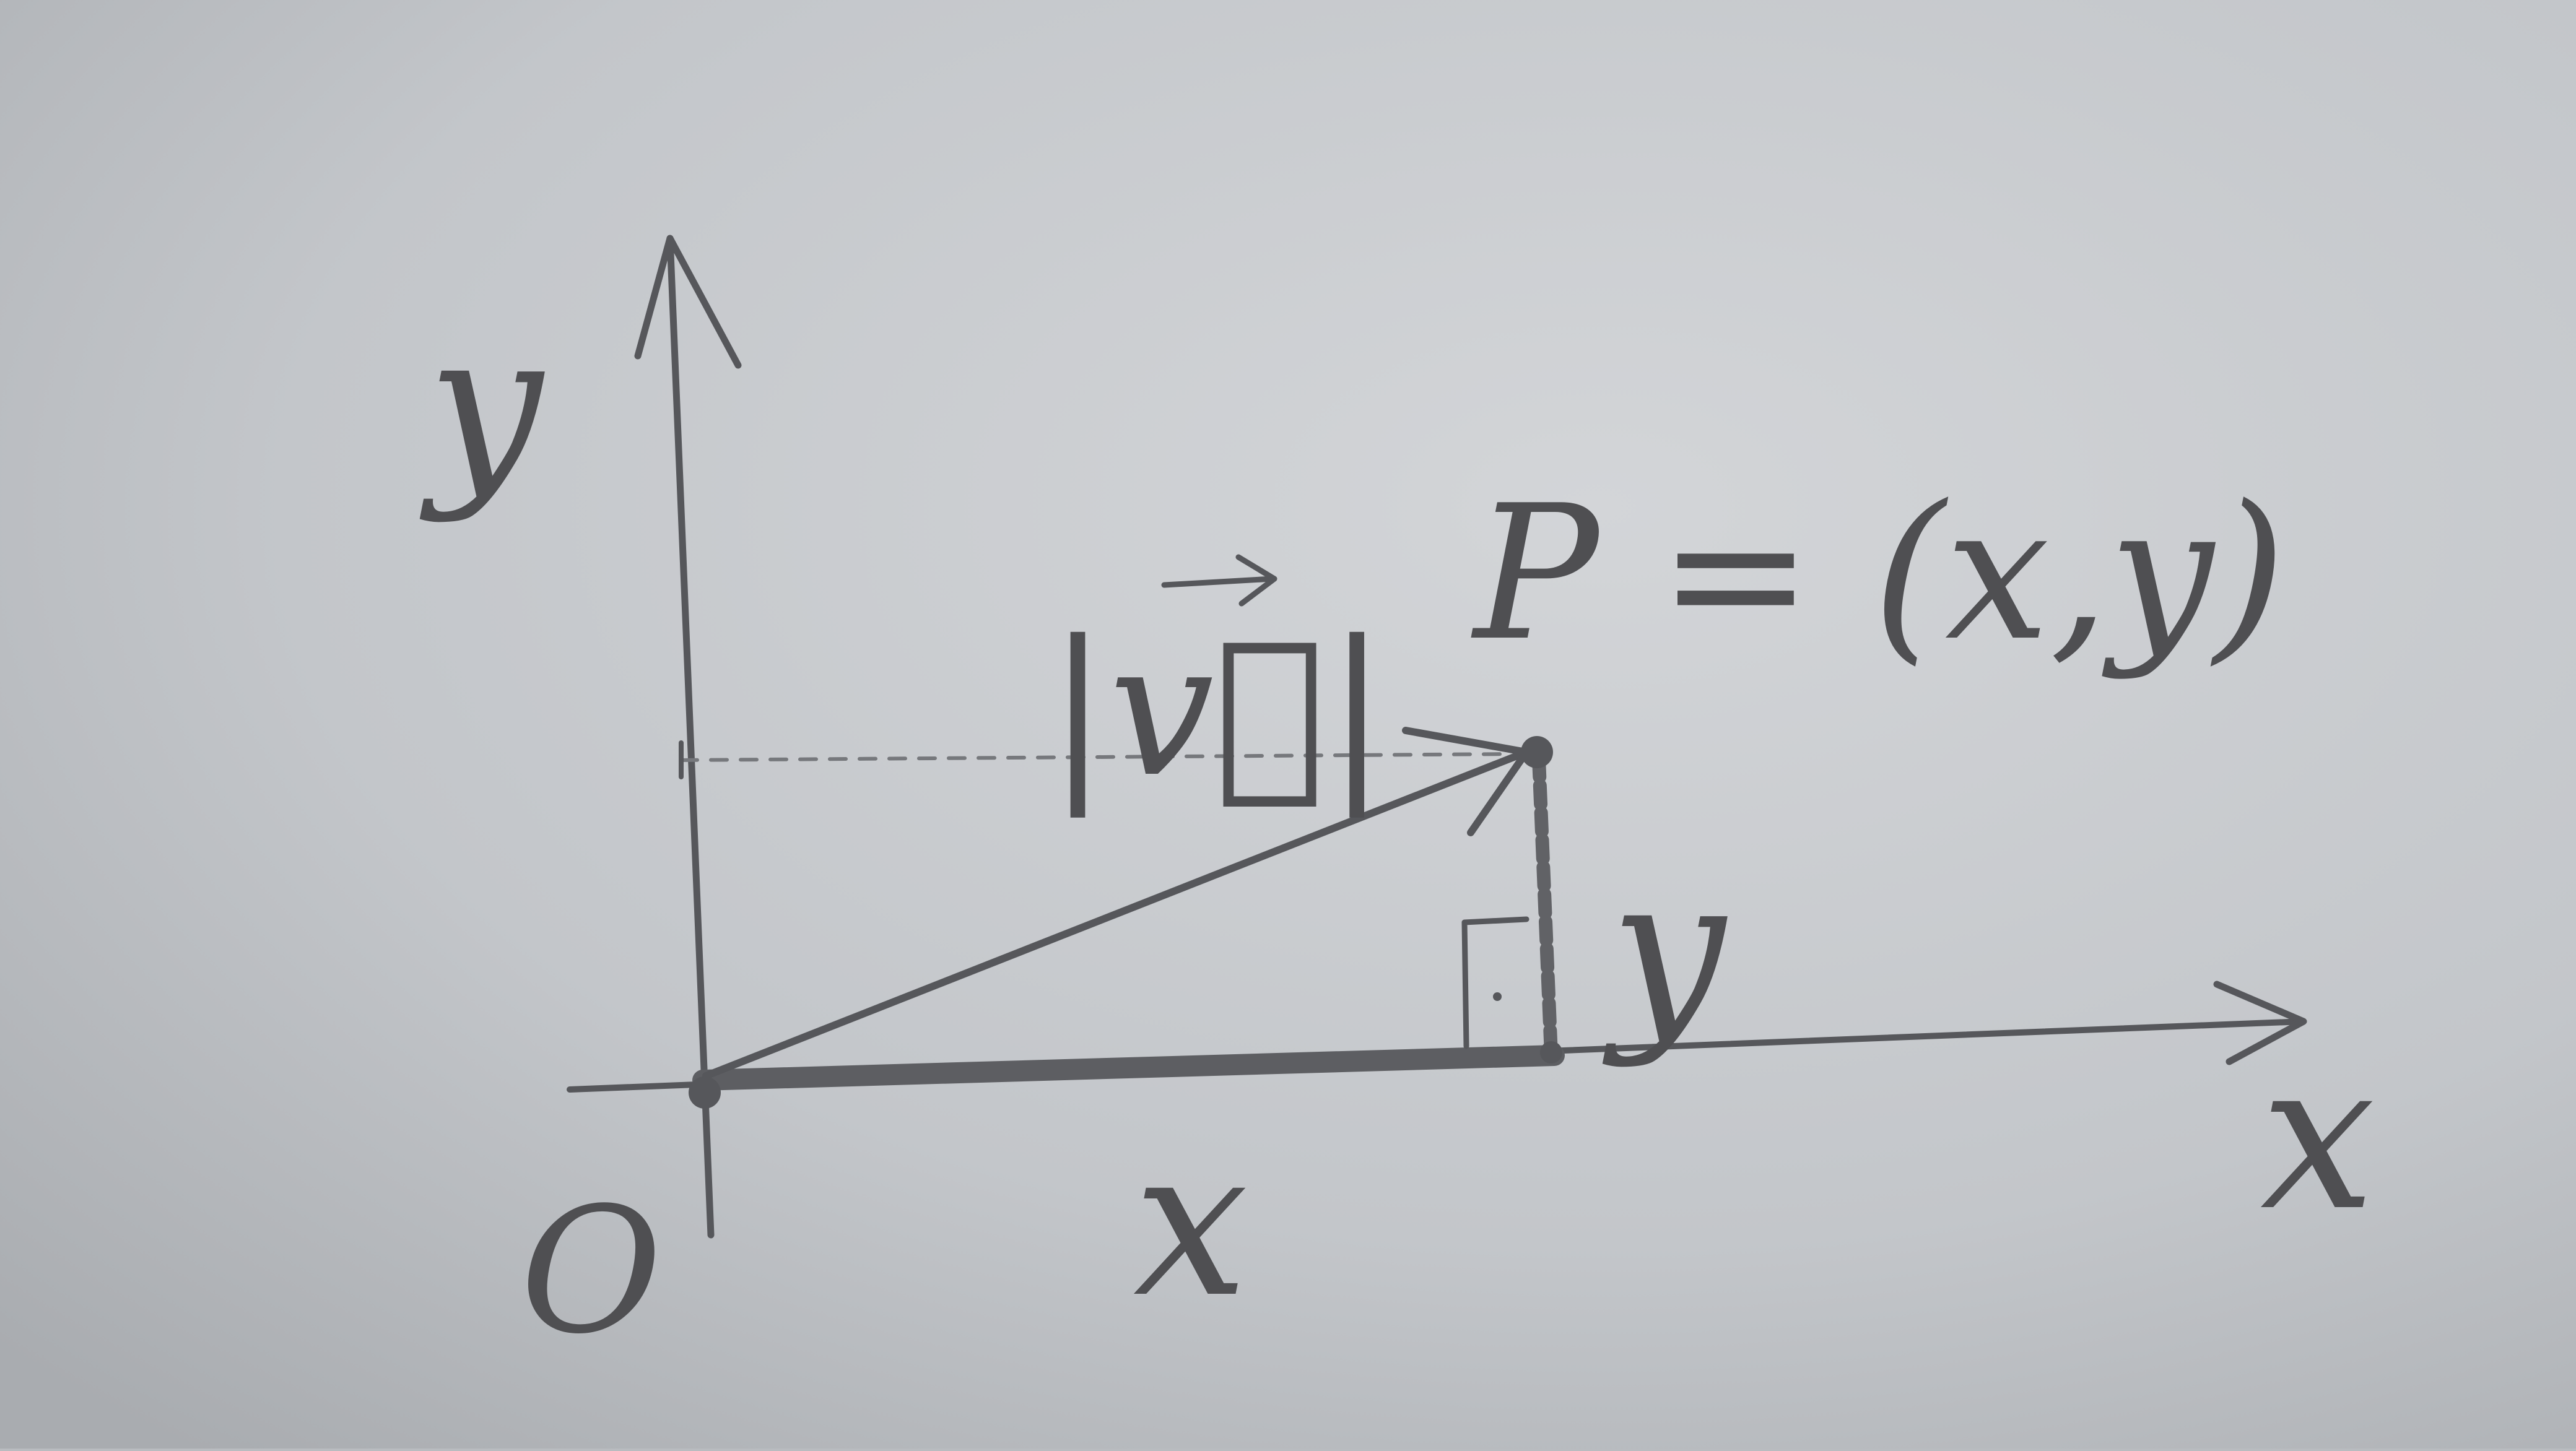 The height and width of the screenshot is (1451, 2576). Describe the element at coordinates (591, 1271) in the screenshot. I see `origin-label: O` at that location.